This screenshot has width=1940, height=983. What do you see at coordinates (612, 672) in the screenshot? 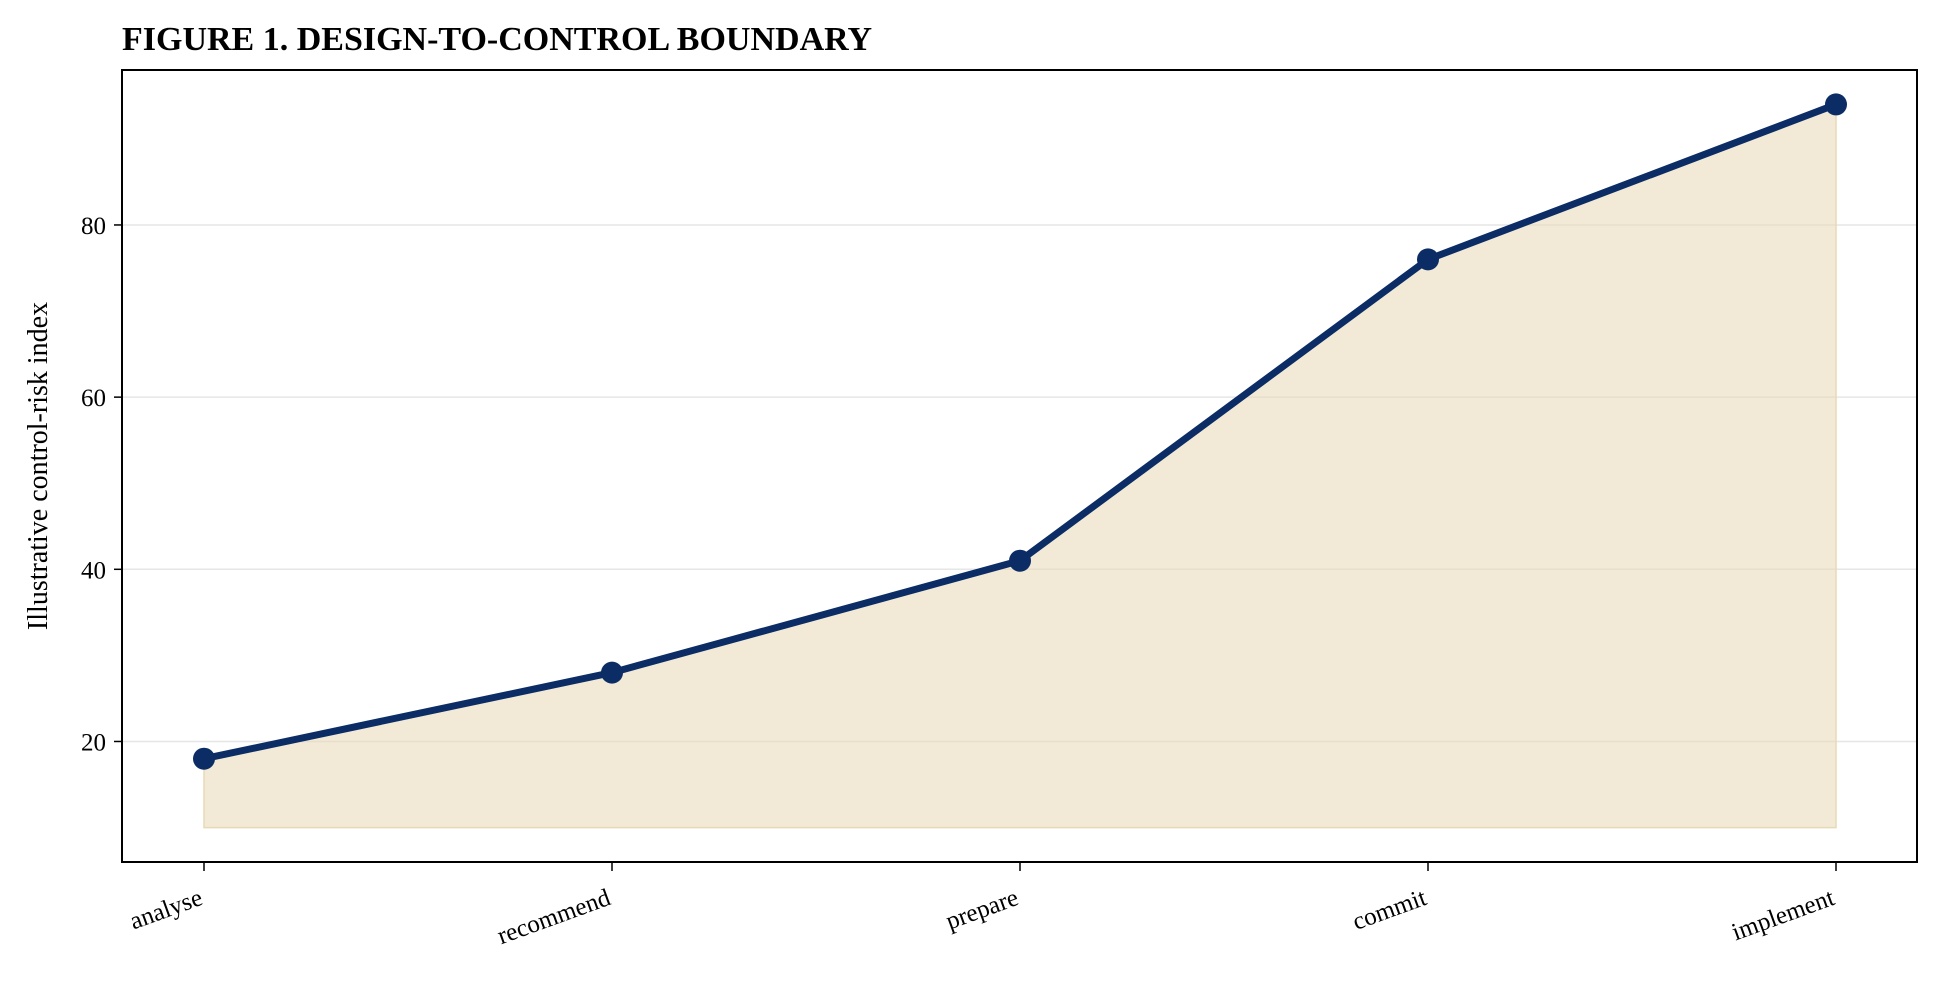
I see `data-point-recommend` at bounding box center [612, 672].